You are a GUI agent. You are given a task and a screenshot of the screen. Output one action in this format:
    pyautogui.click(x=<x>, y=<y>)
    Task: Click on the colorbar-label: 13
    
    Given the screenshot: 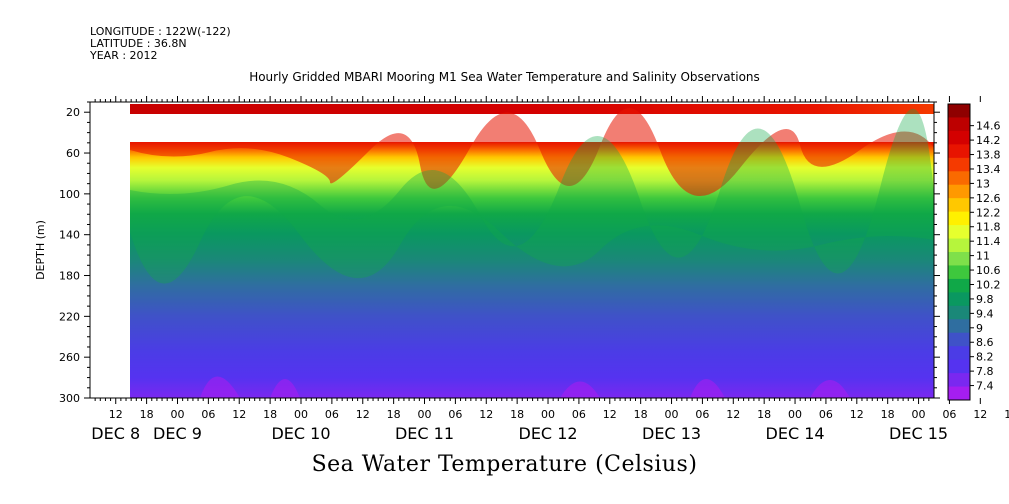 What is the action you would take?
    pyautogui.click(x=983, y=183)
    